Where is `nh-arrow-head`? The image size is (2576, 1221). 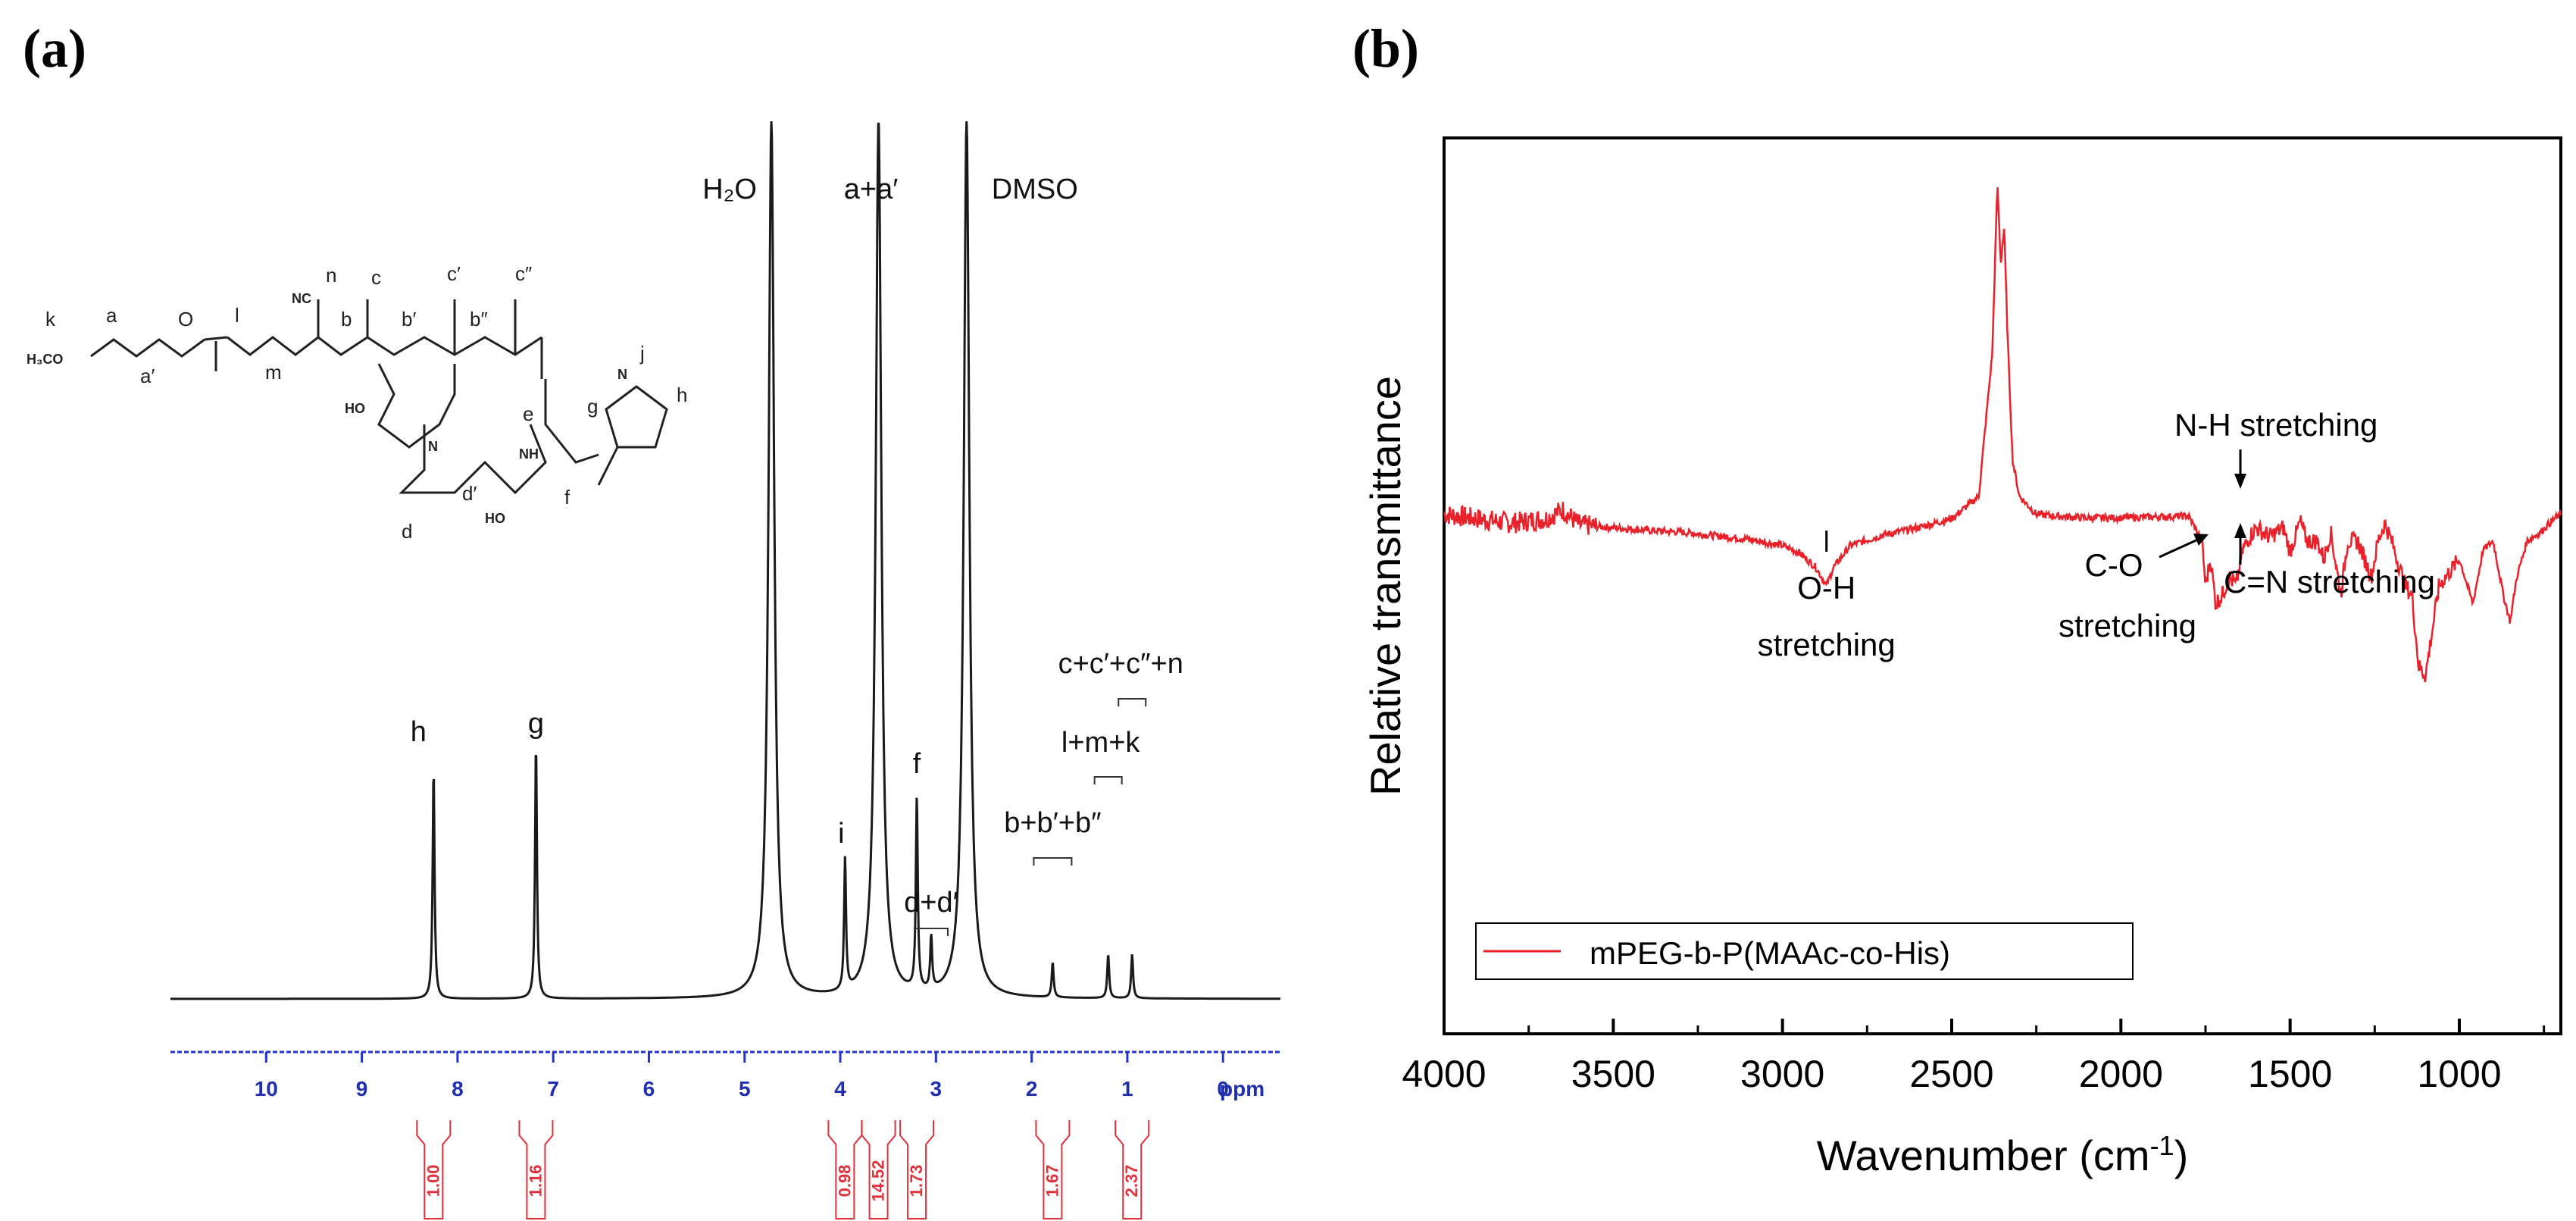
nh-arrow-head is located at coordinates (2240, 482).